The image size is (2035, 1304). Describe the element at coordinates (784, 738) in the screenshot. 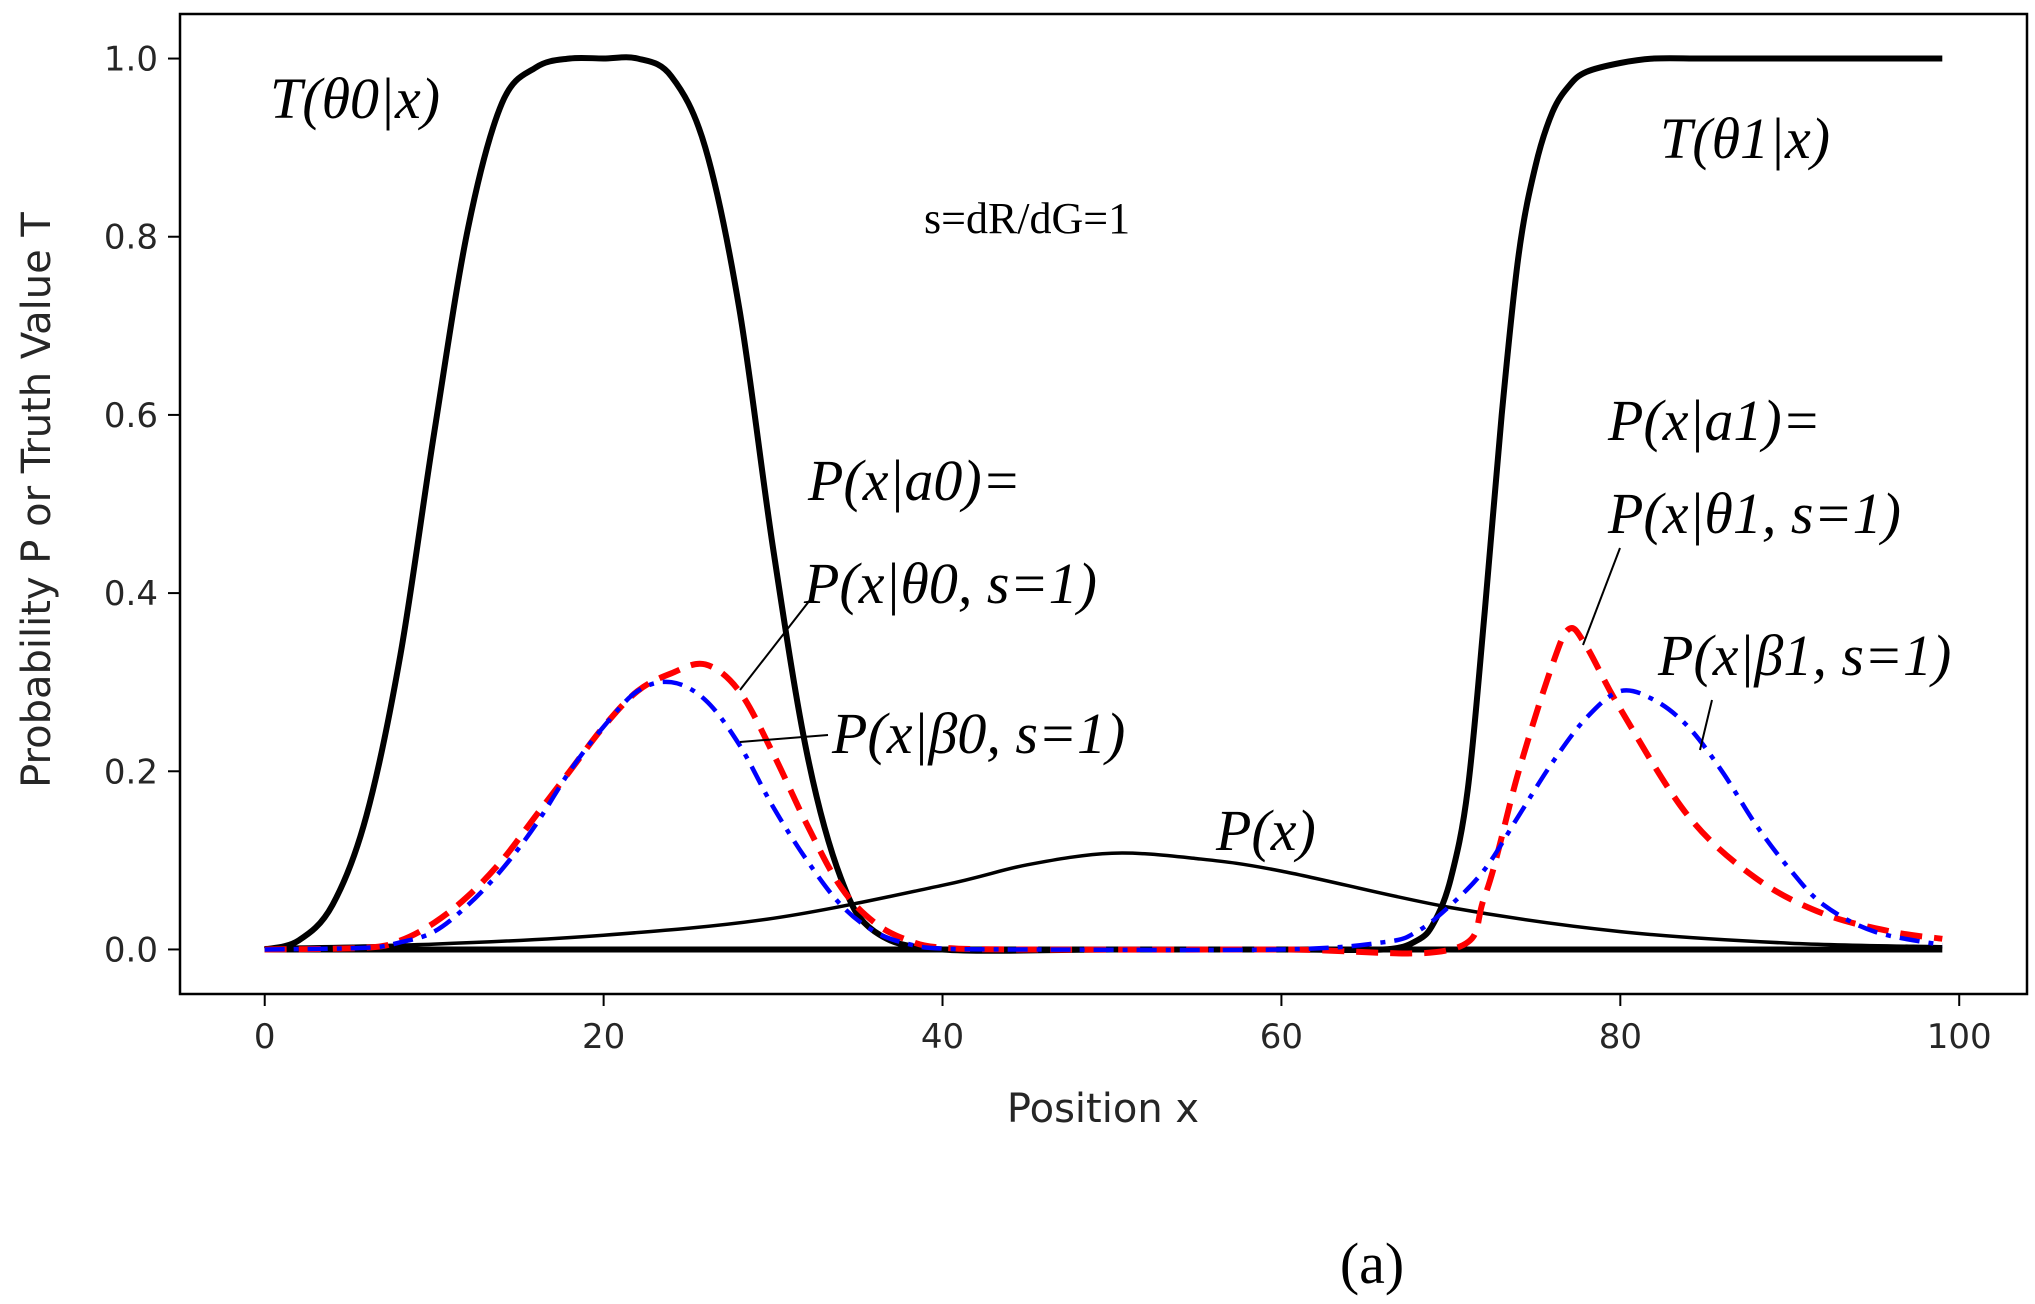

I see `leader-beta0` at that location.